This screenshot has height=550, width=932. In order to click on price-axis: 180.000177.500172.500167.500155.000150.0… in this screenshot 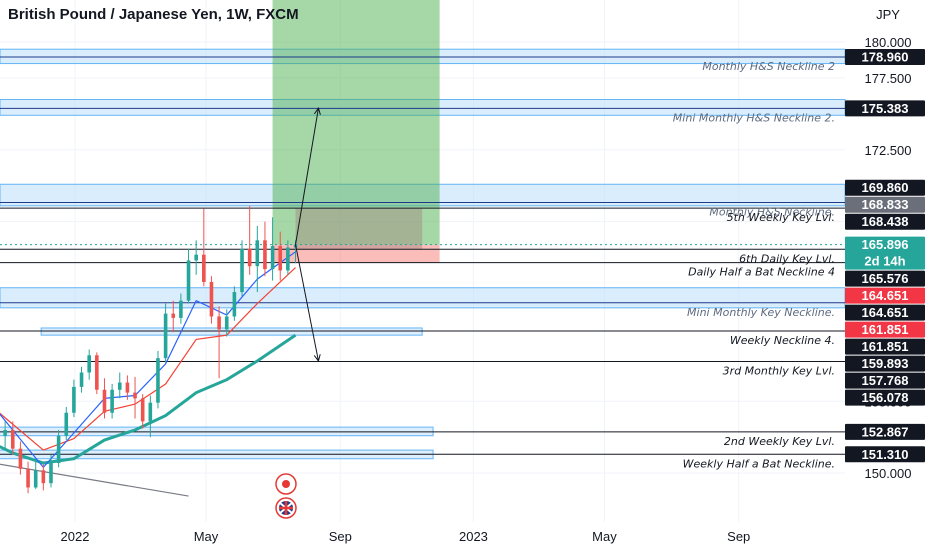, I will do `click(885, 258)`.